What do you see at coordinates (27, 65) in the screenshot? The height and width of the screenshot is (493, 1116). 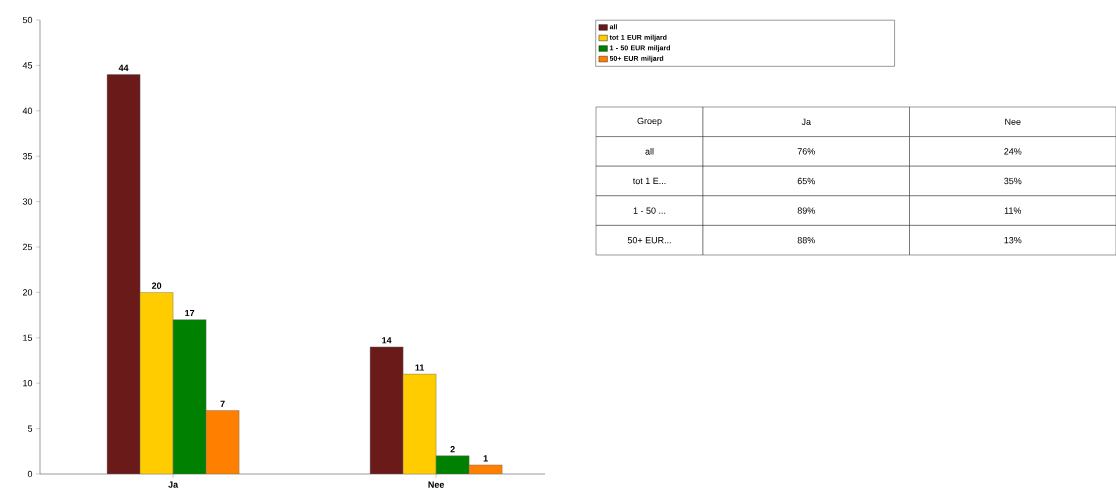 I see `y-tick-label: 45` at bounding box center [27, 65].